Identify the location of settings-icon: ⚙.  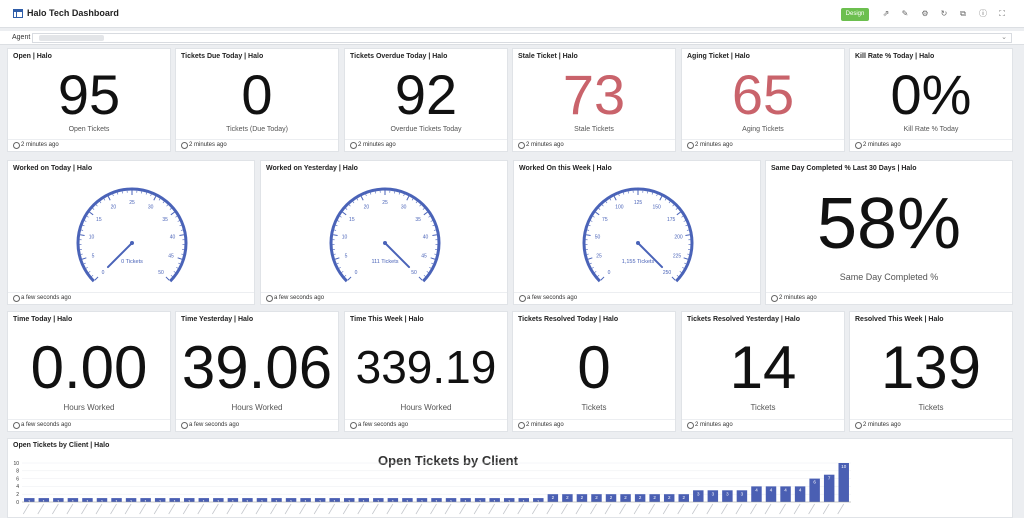
(925, 14).